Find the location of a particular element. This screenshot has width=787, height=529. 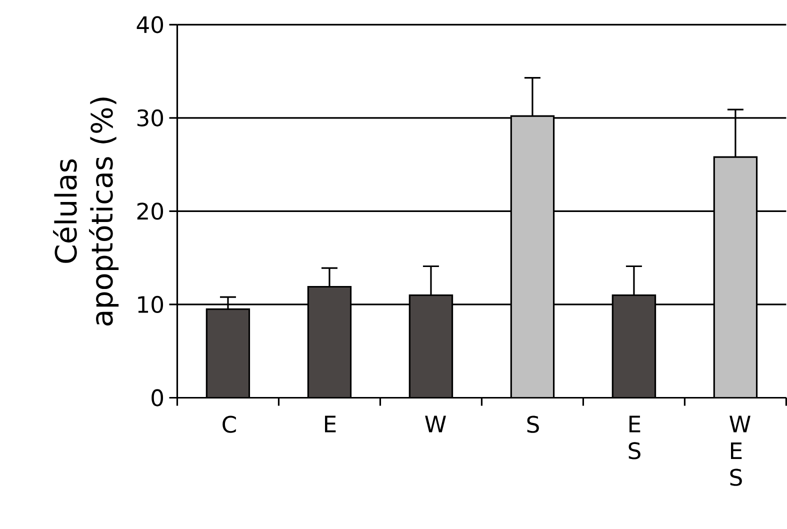

y-tick-label: 20 is located at coordinates (150, 211).